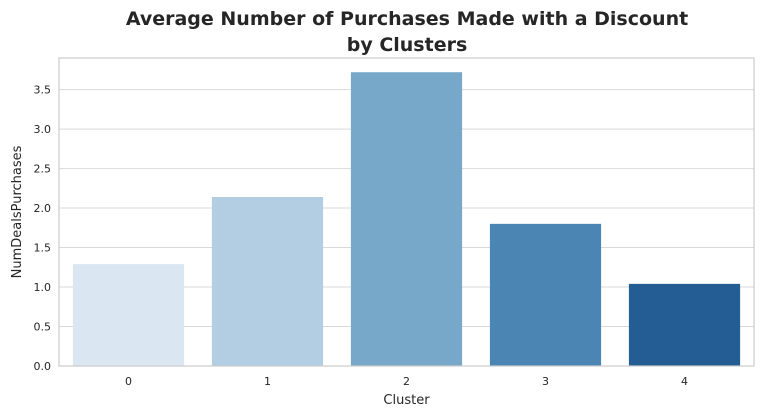  Describe the element at coordinates (267, 381) in the screenshot. I see `x-tick-label: 1` at that location.